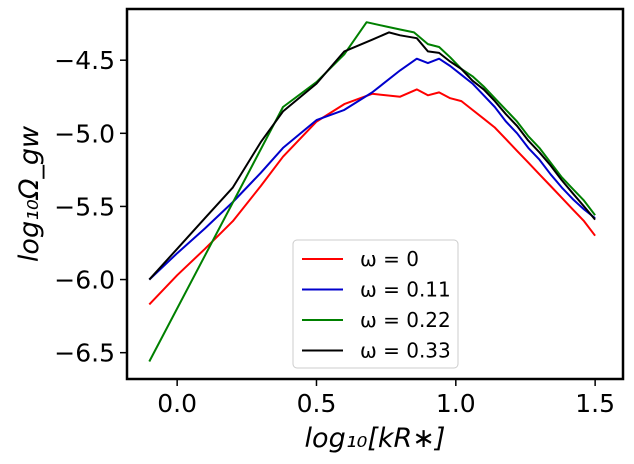 The height and width of the screenshot is (464, 634). Describe the element at coordinates (405, 351) in the screenshot. I see `legend-label-3: ω = 0.33` at that location.